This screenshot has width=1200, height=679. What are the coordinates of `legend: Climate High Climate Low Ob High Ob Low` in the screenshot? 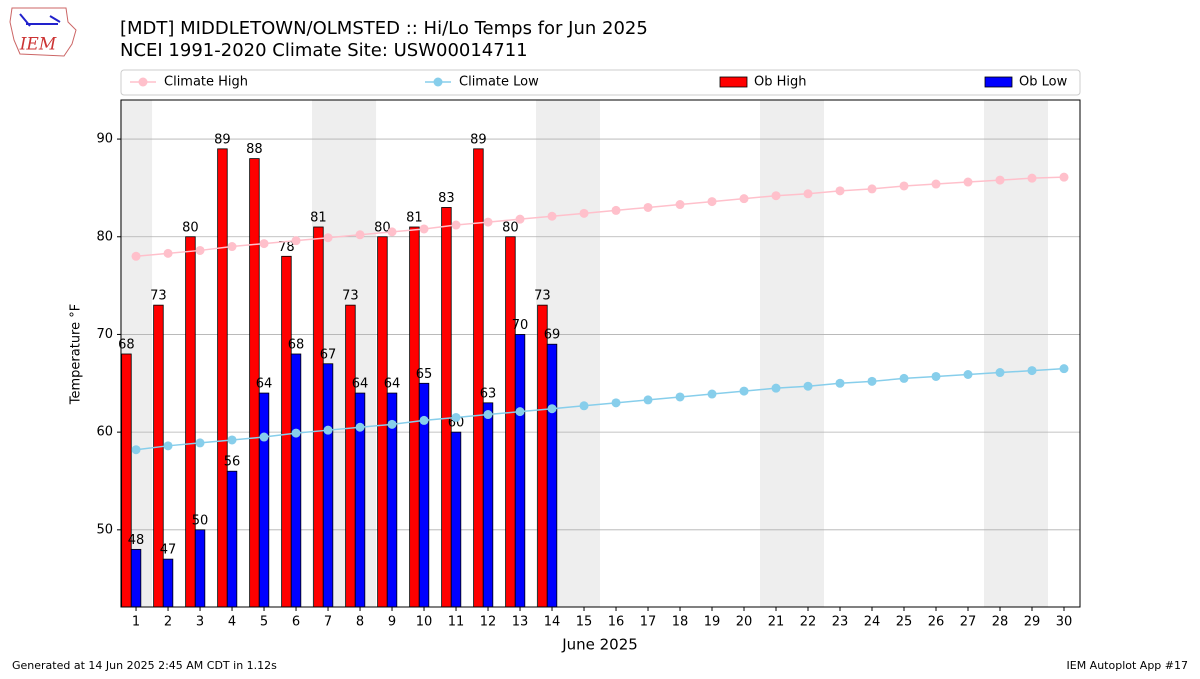 It's located at (600, 82).